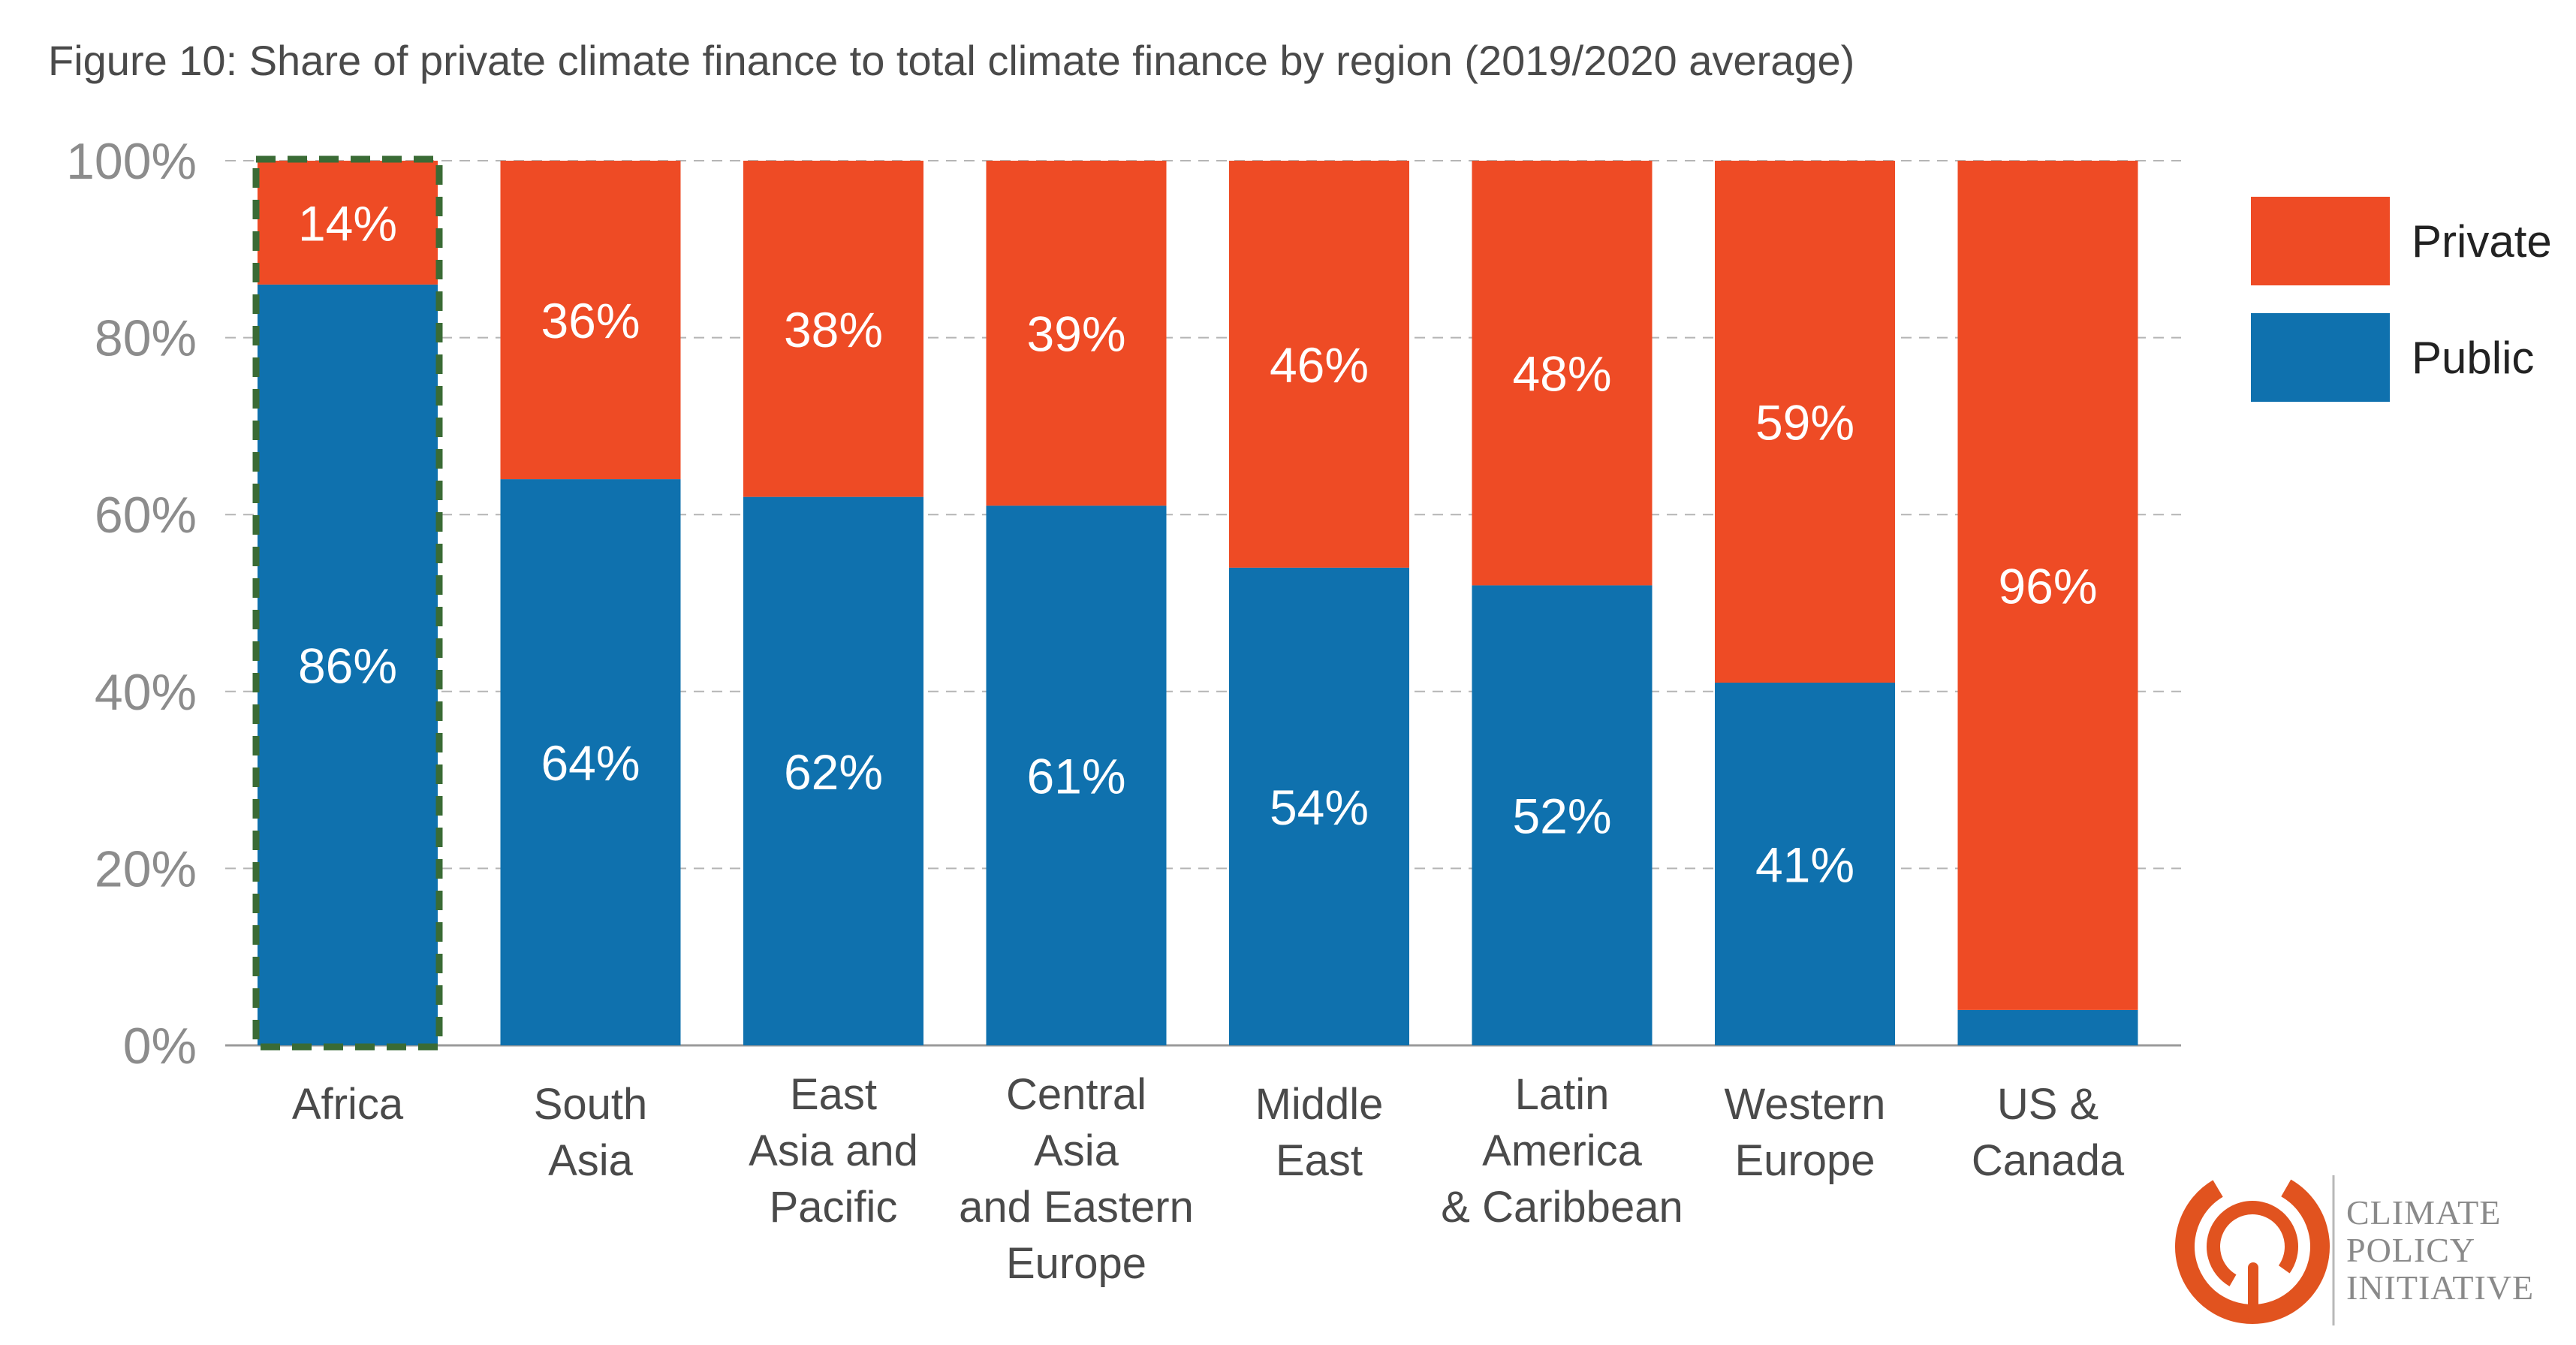 This screenshot has height=1345, width=2576. I want to click on logo-text: INITIATIVE, so click(2440, 1287).